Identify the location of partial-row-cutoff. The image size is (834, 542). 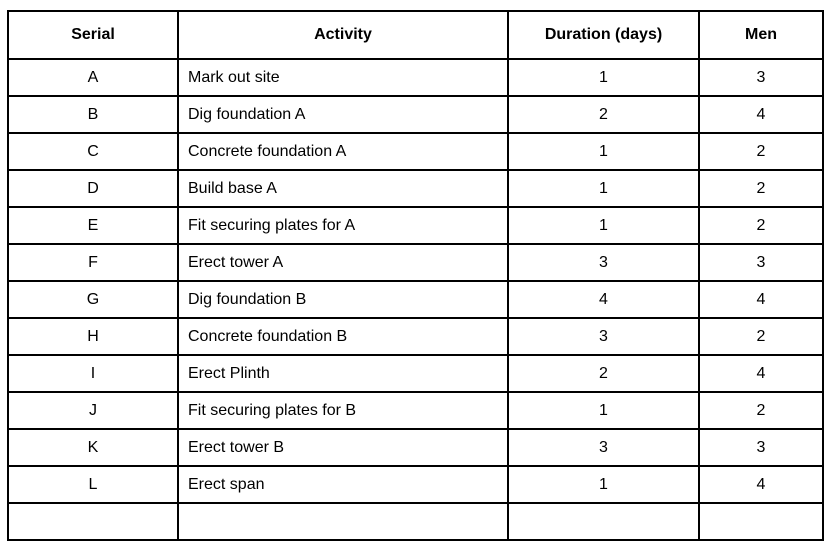
(415, 521).